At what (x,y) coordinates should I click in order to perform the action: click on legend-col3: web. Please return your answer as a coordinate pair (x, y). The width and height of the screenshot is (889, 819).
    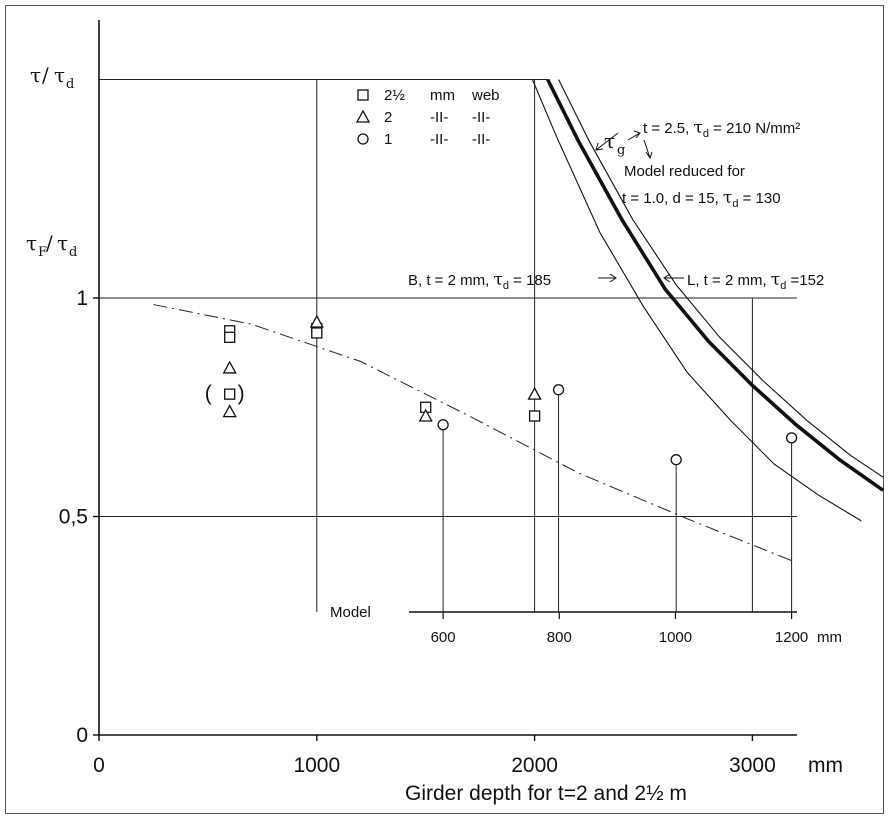
    Looking at the image, I should click on (485, 95).